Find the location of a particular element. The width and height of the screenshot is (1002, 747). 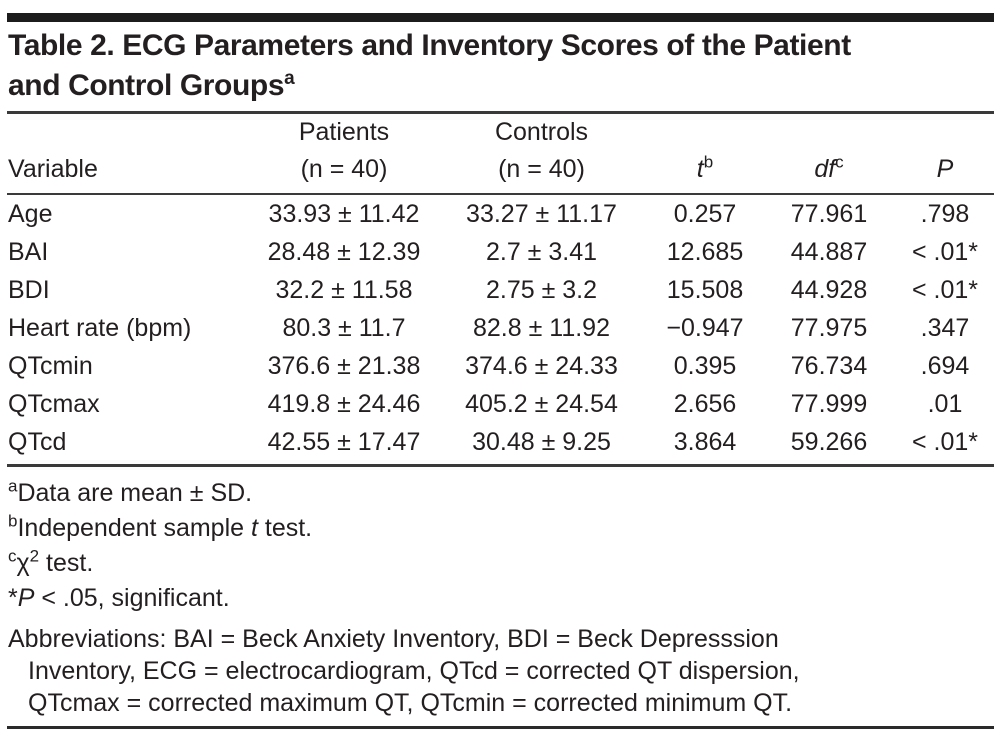

cell-patients: 42.55 ± 17.47 is located at coordinates (344, 442).